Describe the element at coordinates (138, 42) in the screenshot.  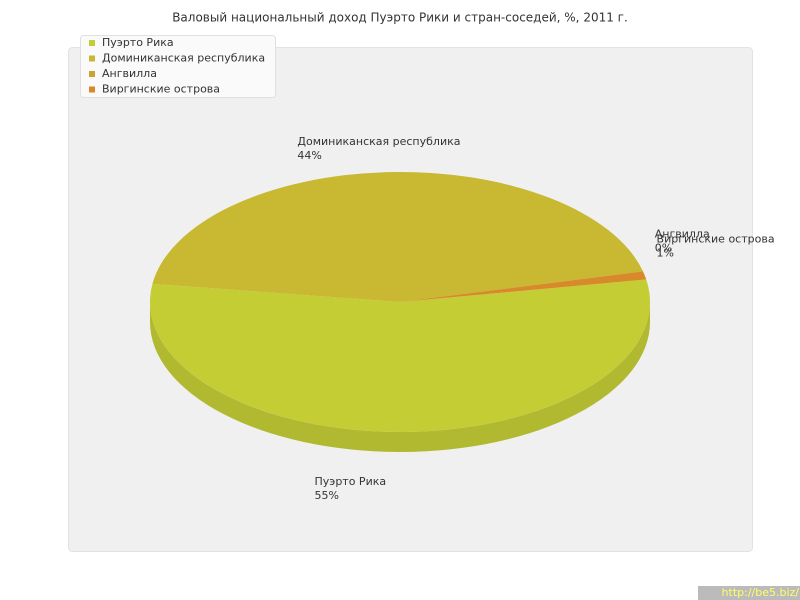
I see `legend-label: Пуэрто Рика` at that location.